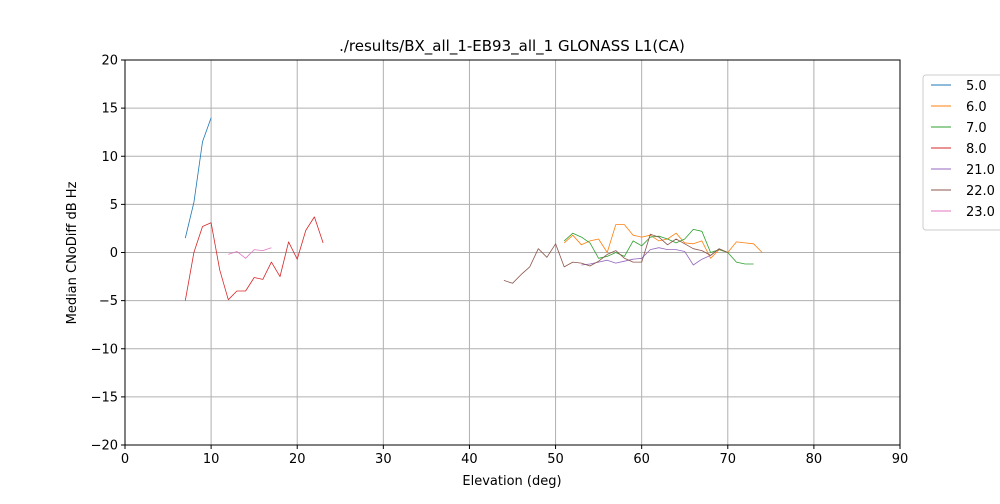 The height and width of the screenshot is (504, 1000). Describe the element at coordinates (383, 459) in the screenshot. I see `x-tick-label: 30` at that location.